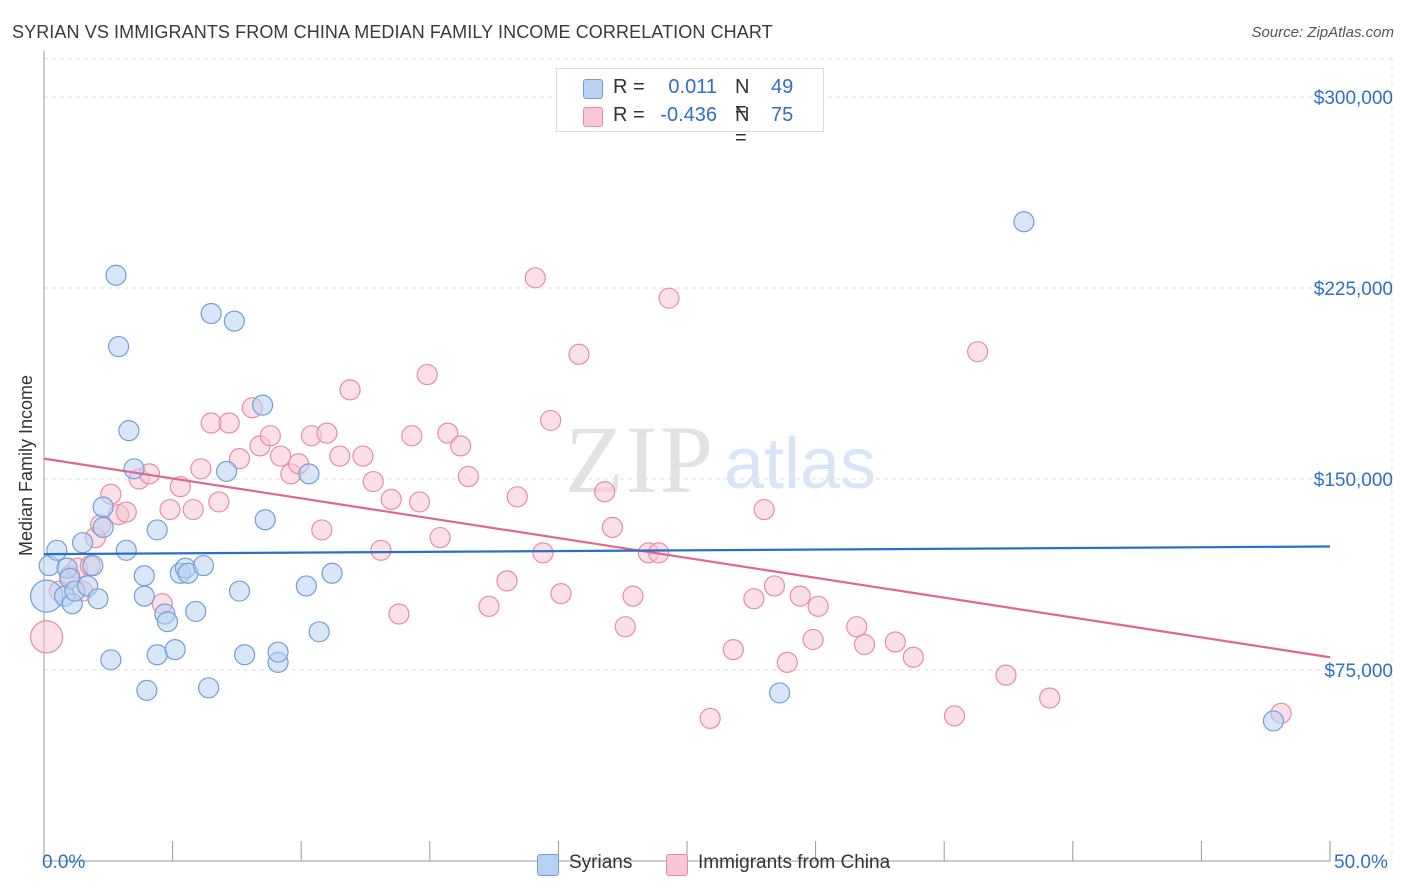  What do you see at coordinates (692, 87) in the screenshot?
I see `legend-r-value: 0.011` at bounding box center [692, 87].